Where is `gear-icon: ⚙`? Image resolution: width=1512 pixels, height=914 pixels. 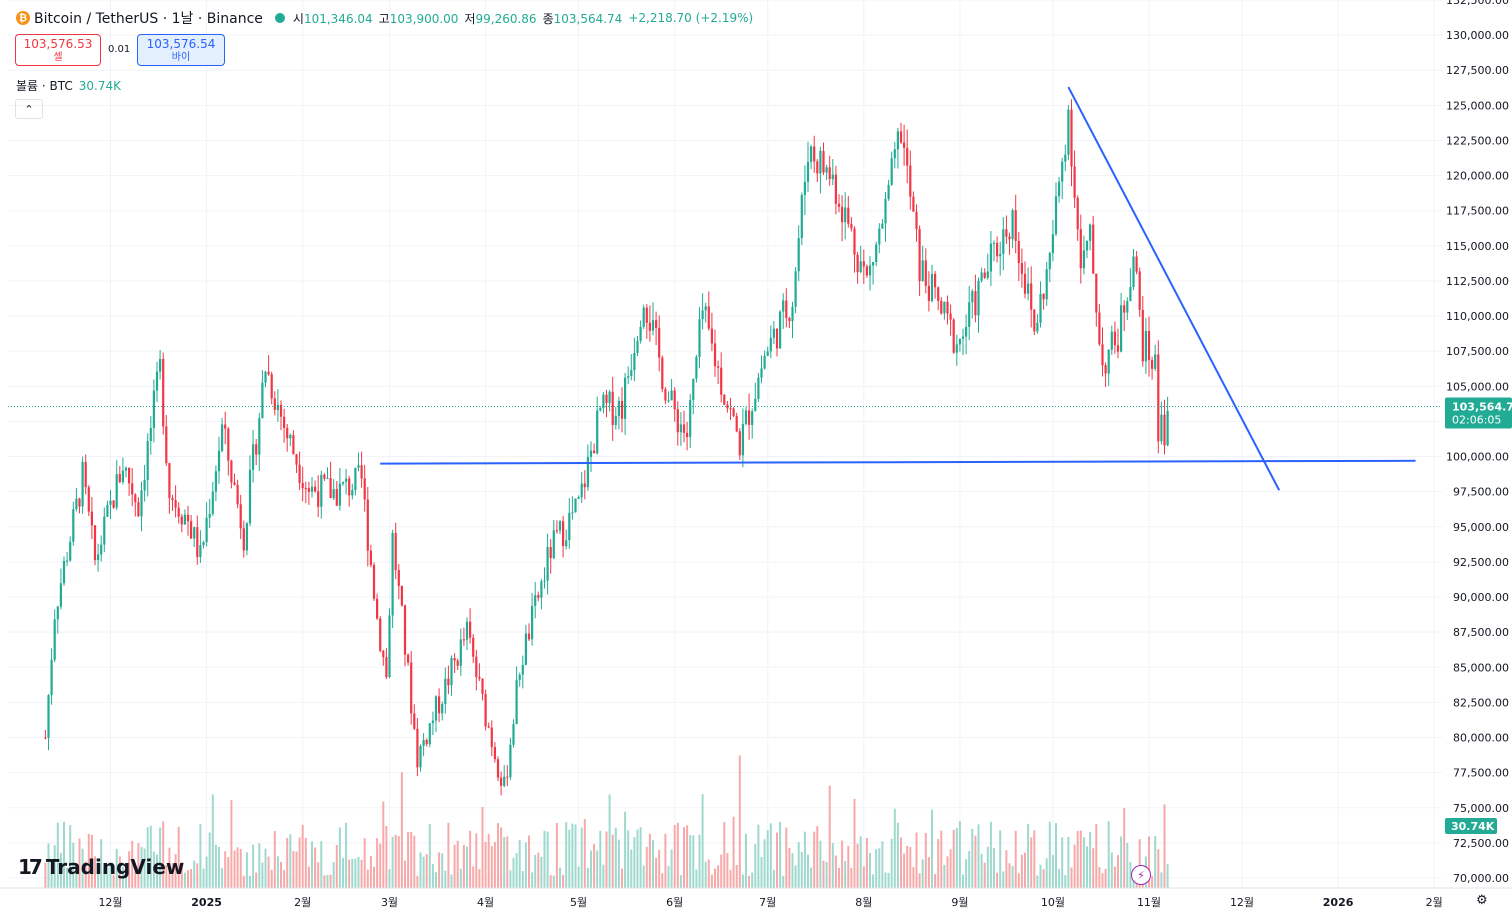
gear-icon: ⚙ is located at coordinates (1482, 900).